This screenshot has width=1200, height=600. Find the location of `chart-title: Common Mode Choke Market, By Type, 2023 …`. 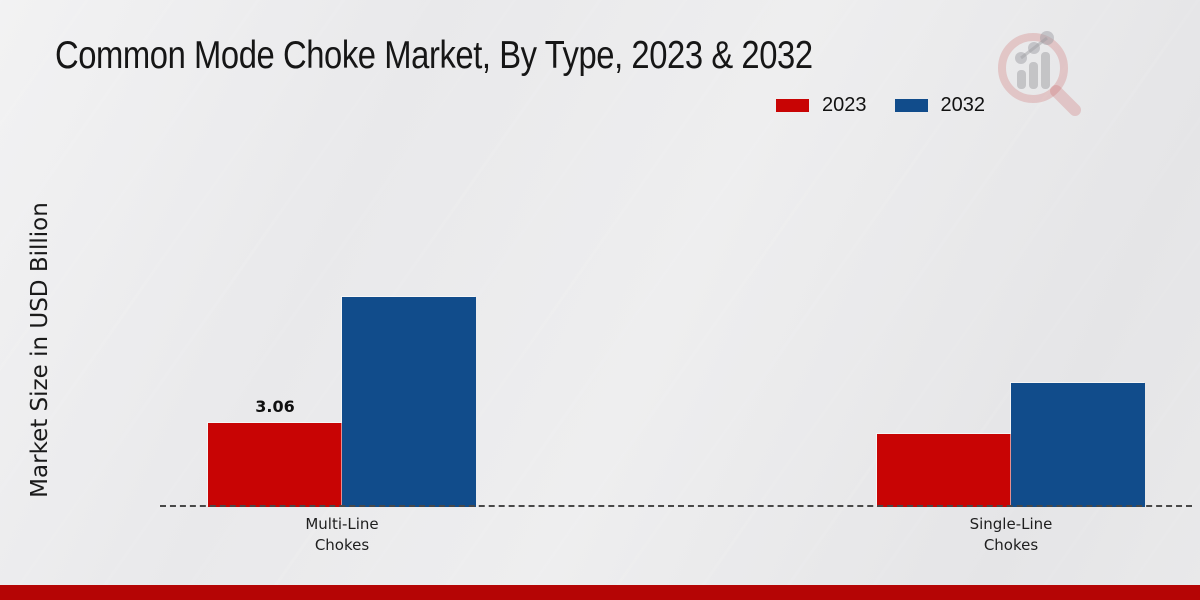

chart-title: Common Mode Choke Market, By Type, 2023 … is located at coordinates (434, 55).